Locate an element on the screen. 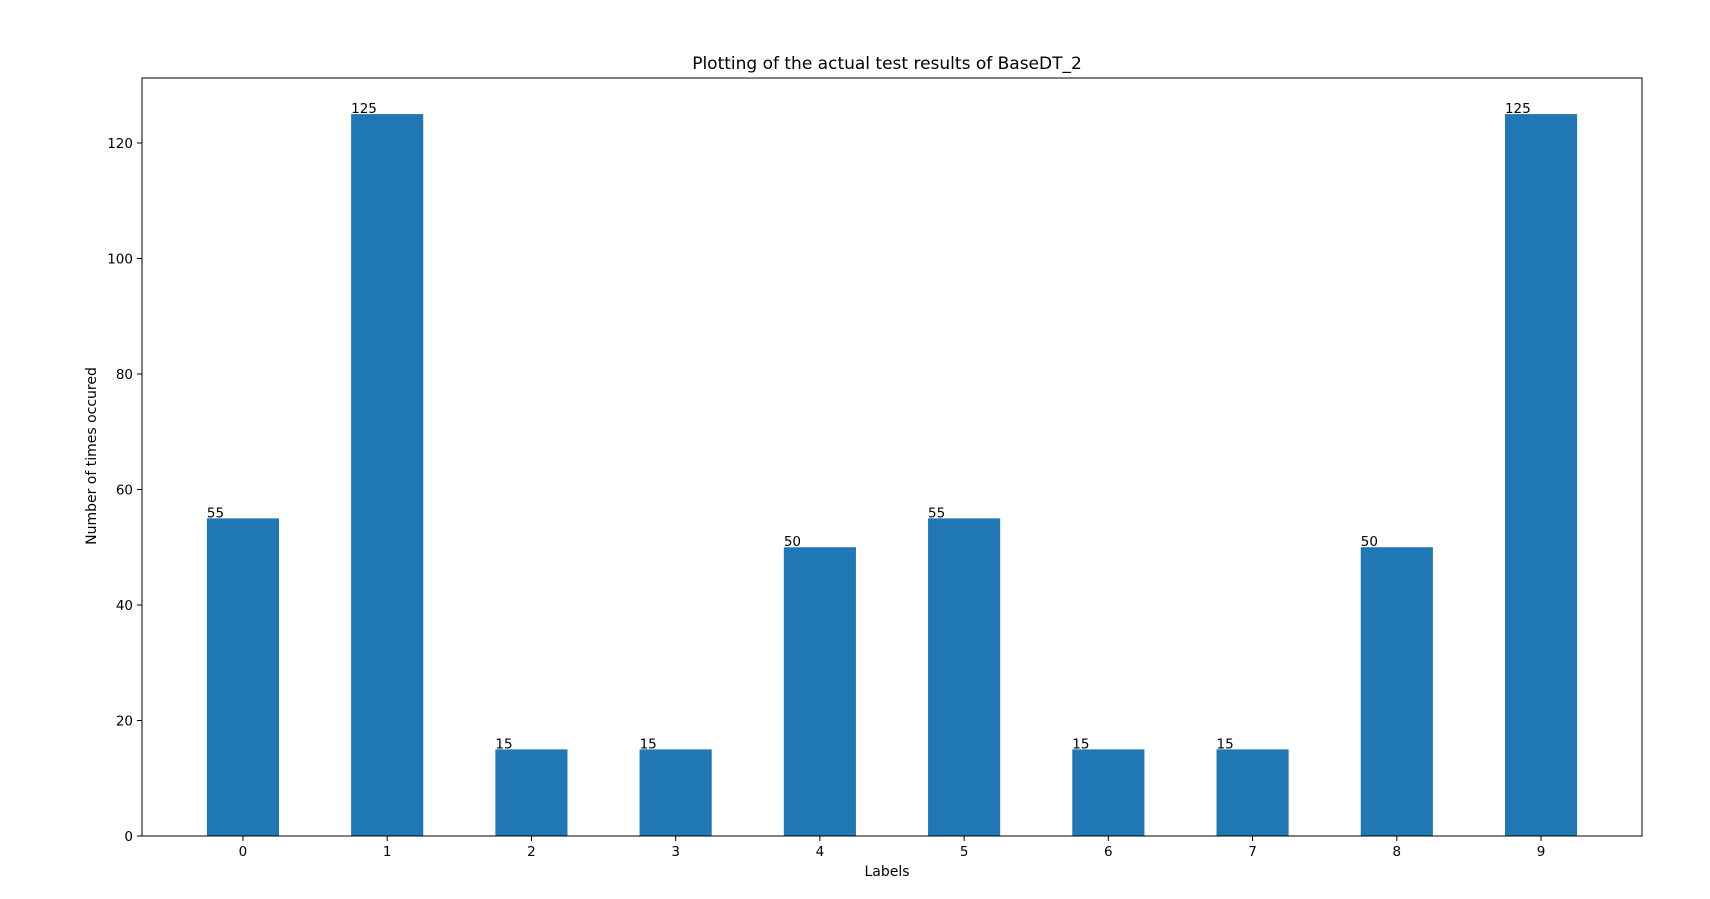 The image size is (1710, 899). x-tick-label-6: 6 is located at coordinates (1108, 852).